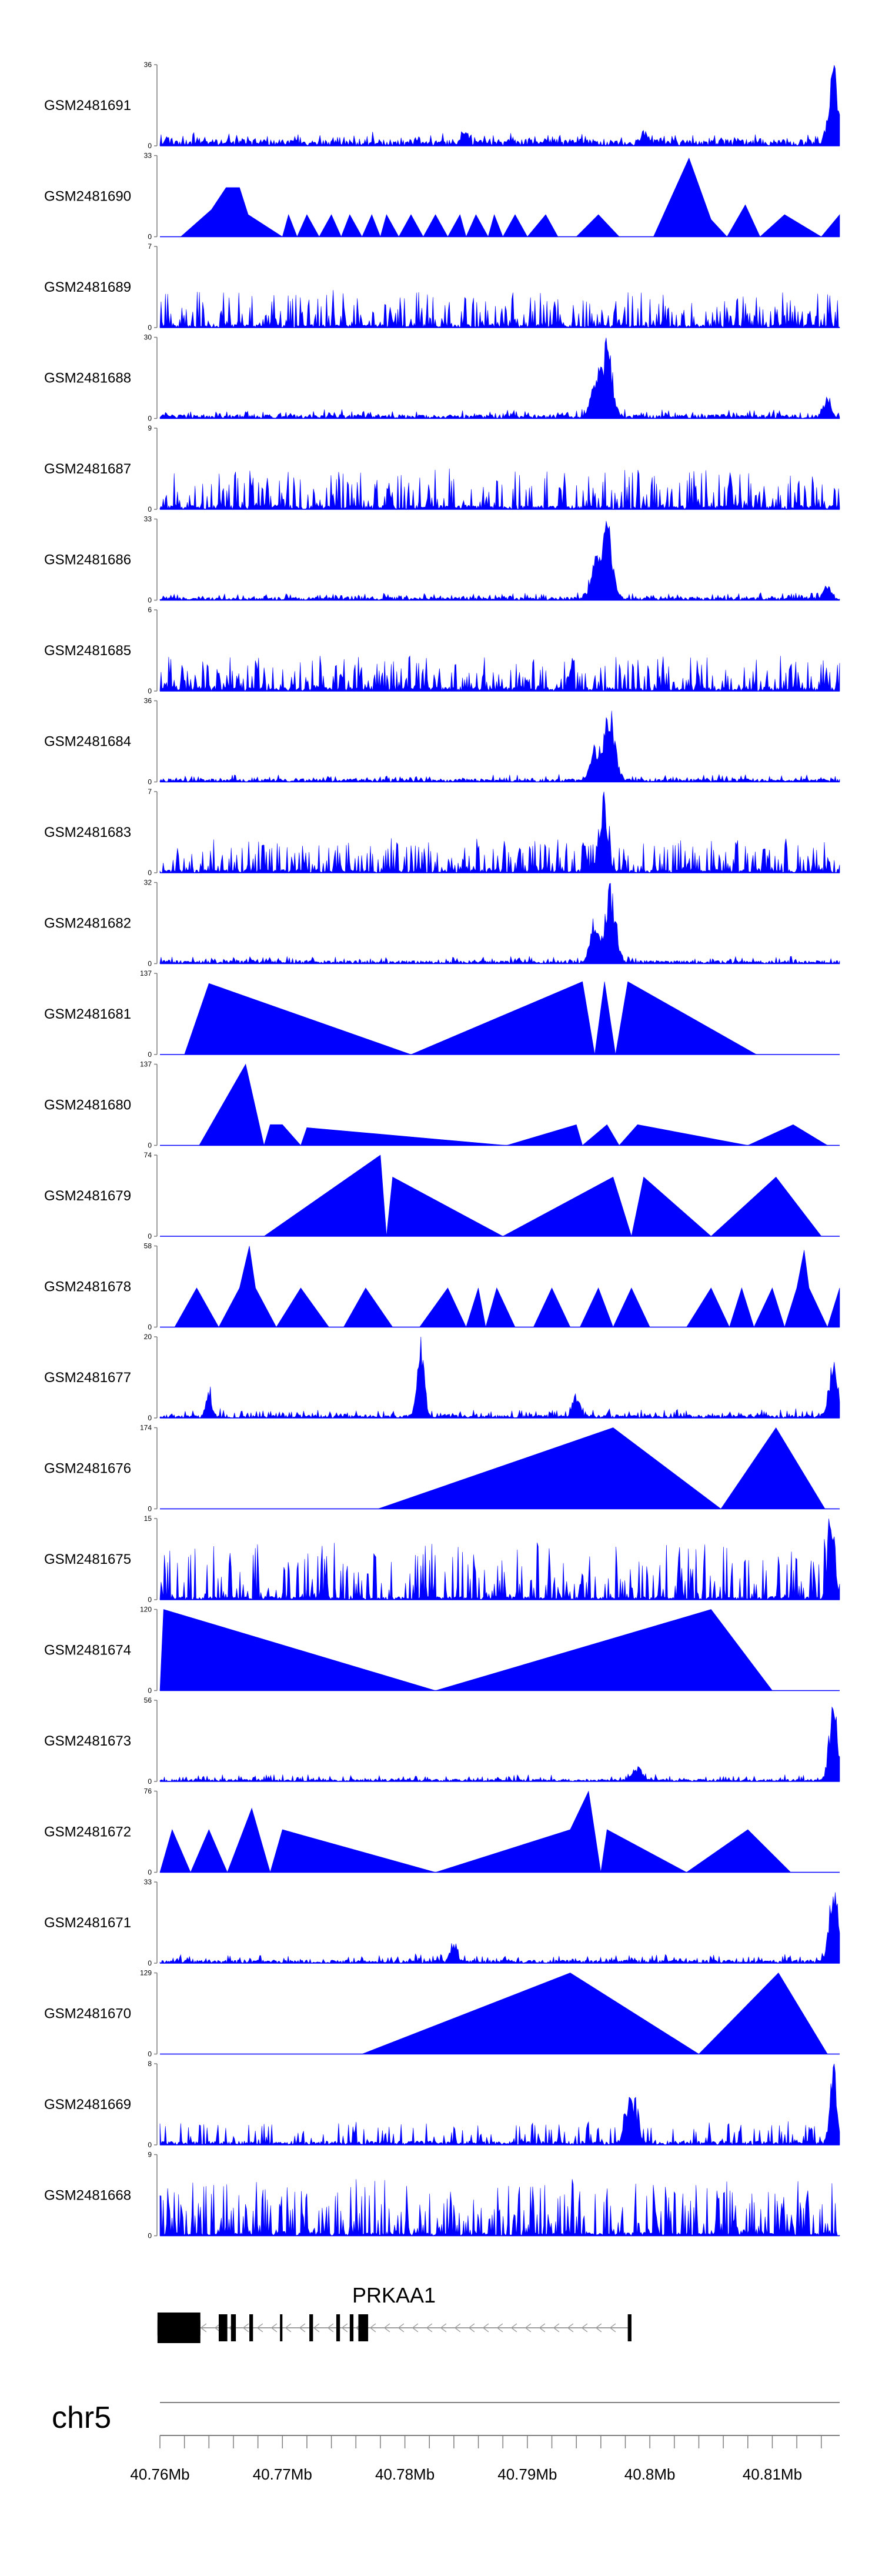 Image resolution: width=882 pixels, height=2576 pixels. What do you see at coordinates (148, 337) in the screenshot?
I see `y-tick-label-max: 30` at bounding box center [148, 337].